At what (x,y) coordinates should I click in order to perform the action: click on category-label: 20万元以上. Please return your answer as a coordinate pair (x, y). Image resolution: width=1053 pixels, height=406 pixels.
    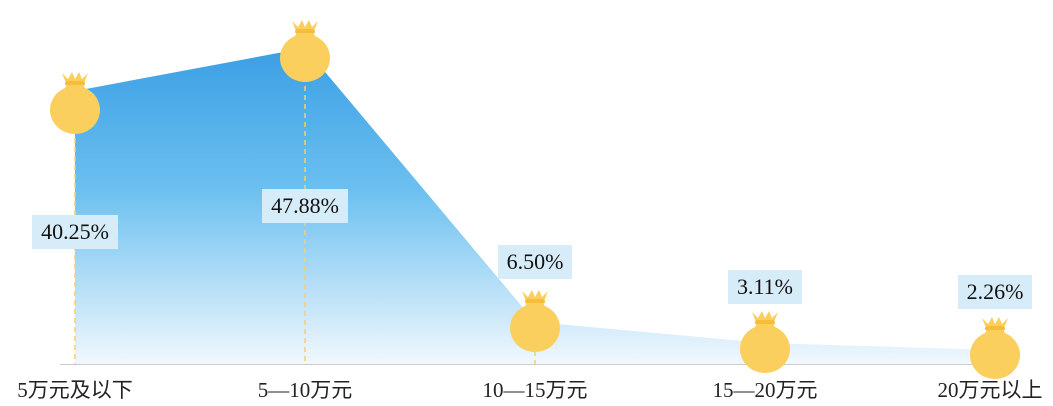
    Looking at the image, I should click on (990, 390).